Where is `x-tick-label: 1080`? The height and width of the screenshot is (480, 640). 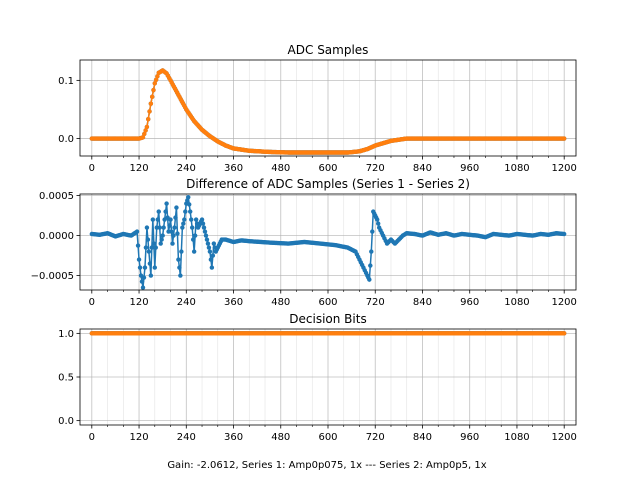 x-tick-label: 1080 is located at coordinates (516, 437).